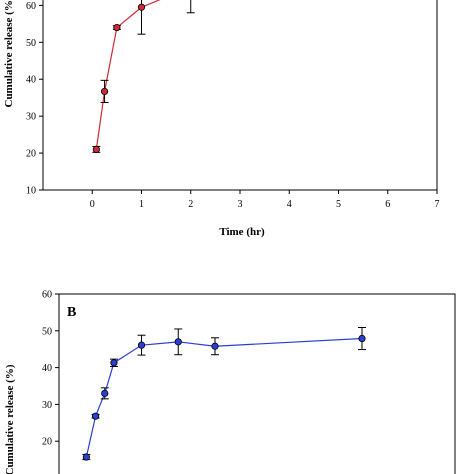 This screenshot has width=474, height=474. Describe the element at coordinates (71, 312) in the screenshot. I see `chart-b-panel-letter: B` at that location.